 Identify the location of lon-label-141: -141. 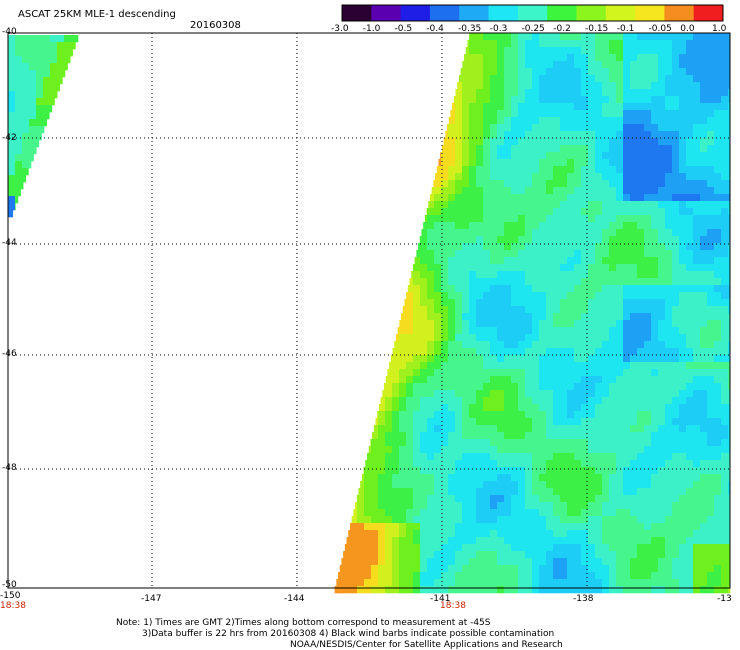
(440, 599).